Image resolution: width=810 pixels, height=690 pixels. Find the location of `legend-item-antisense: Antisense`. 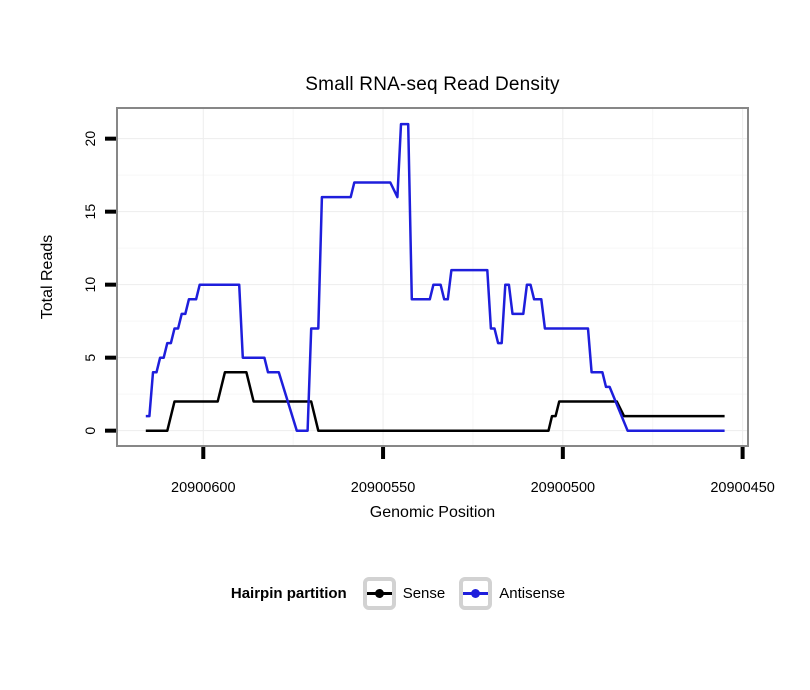

legend-item-antisense: Antisense is located at coordinates (512, 593).